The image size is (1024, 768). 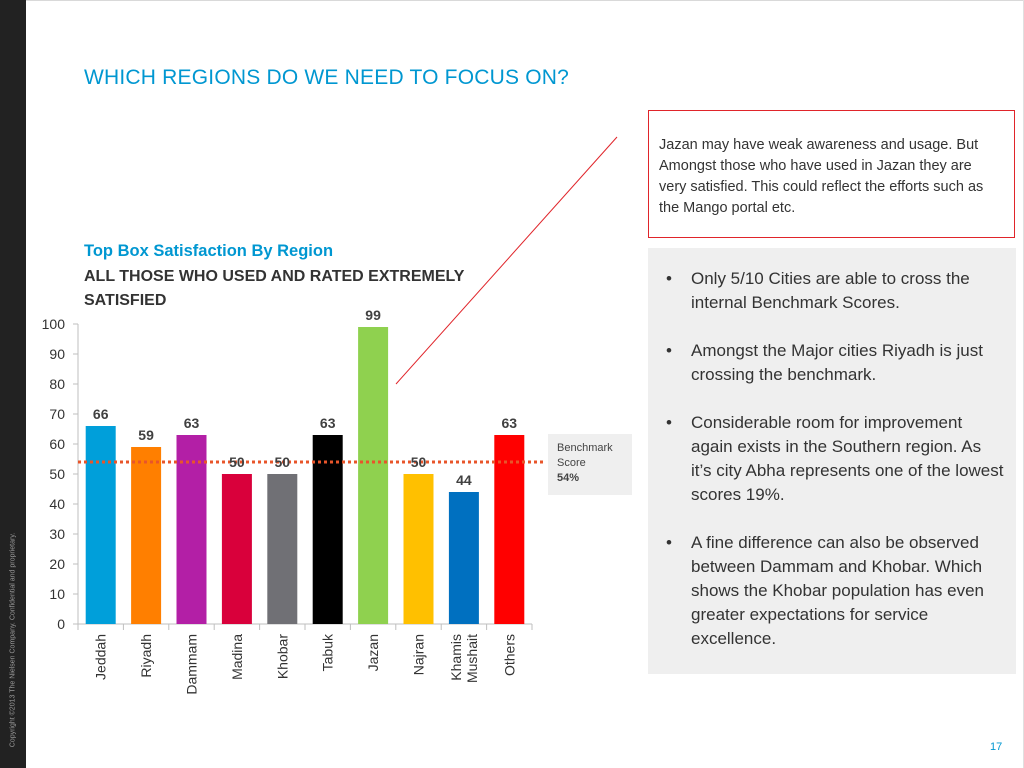 I want to click on x-category-label: Others, so click(x=509, y=655).